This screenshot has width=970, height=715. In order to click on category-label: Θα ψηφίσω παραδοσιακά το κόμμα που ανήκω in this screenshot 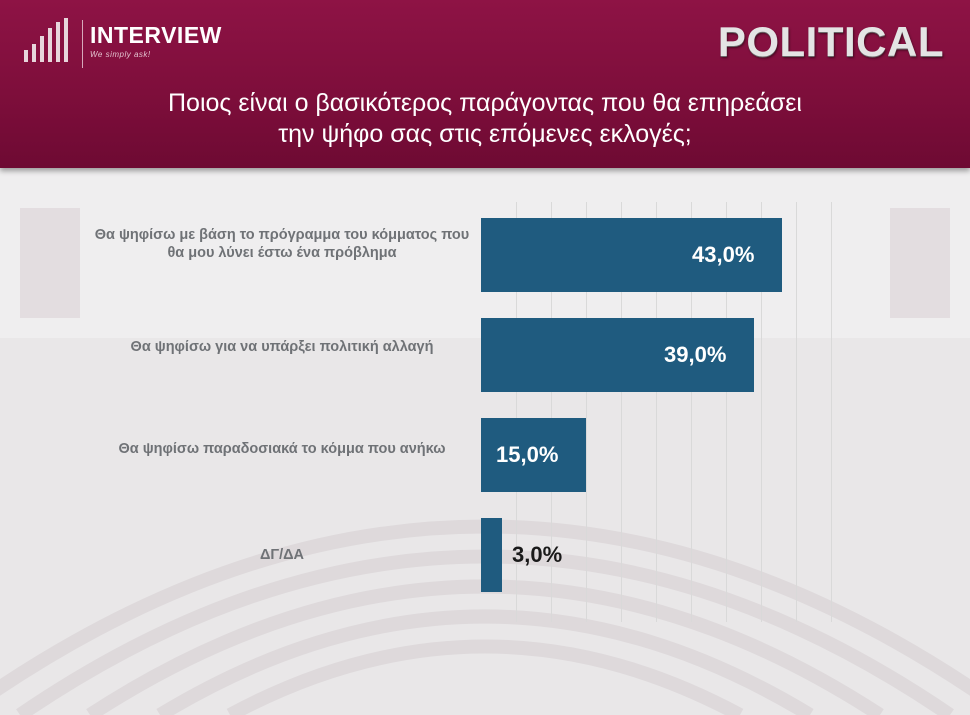, I will do `click(282, 449)`.